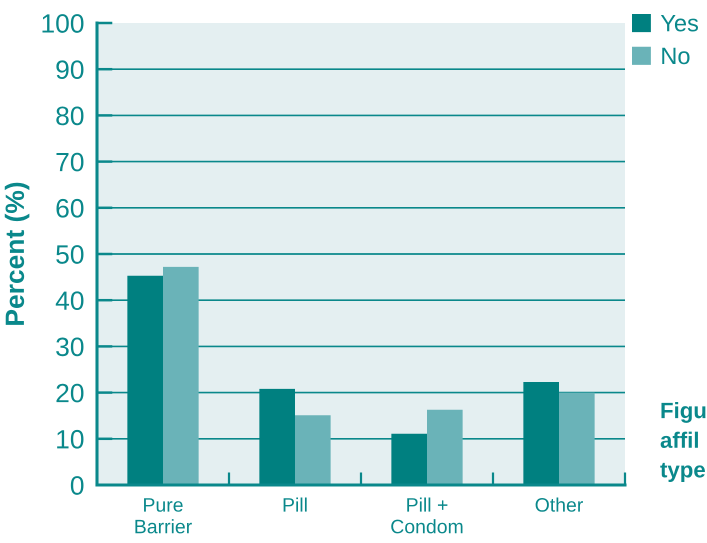 The height and width of the screenshot is (543, 707). What do you see at coordinates (70, 254) in the screenshot?
I see `y-tick-label: 50` at bounding box center [70, 254].